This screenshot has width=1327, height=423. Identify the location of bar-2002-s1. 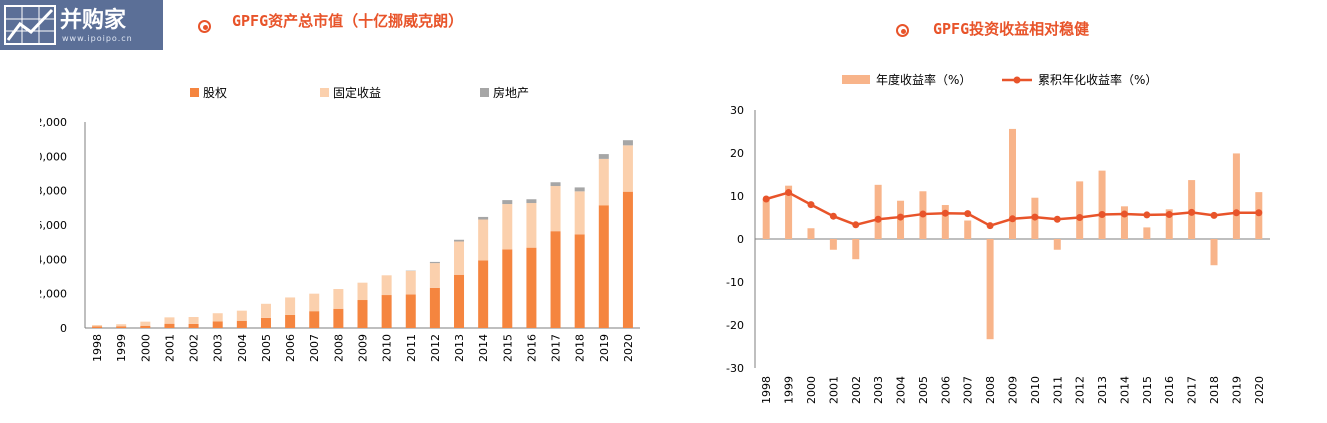
(193, 320).